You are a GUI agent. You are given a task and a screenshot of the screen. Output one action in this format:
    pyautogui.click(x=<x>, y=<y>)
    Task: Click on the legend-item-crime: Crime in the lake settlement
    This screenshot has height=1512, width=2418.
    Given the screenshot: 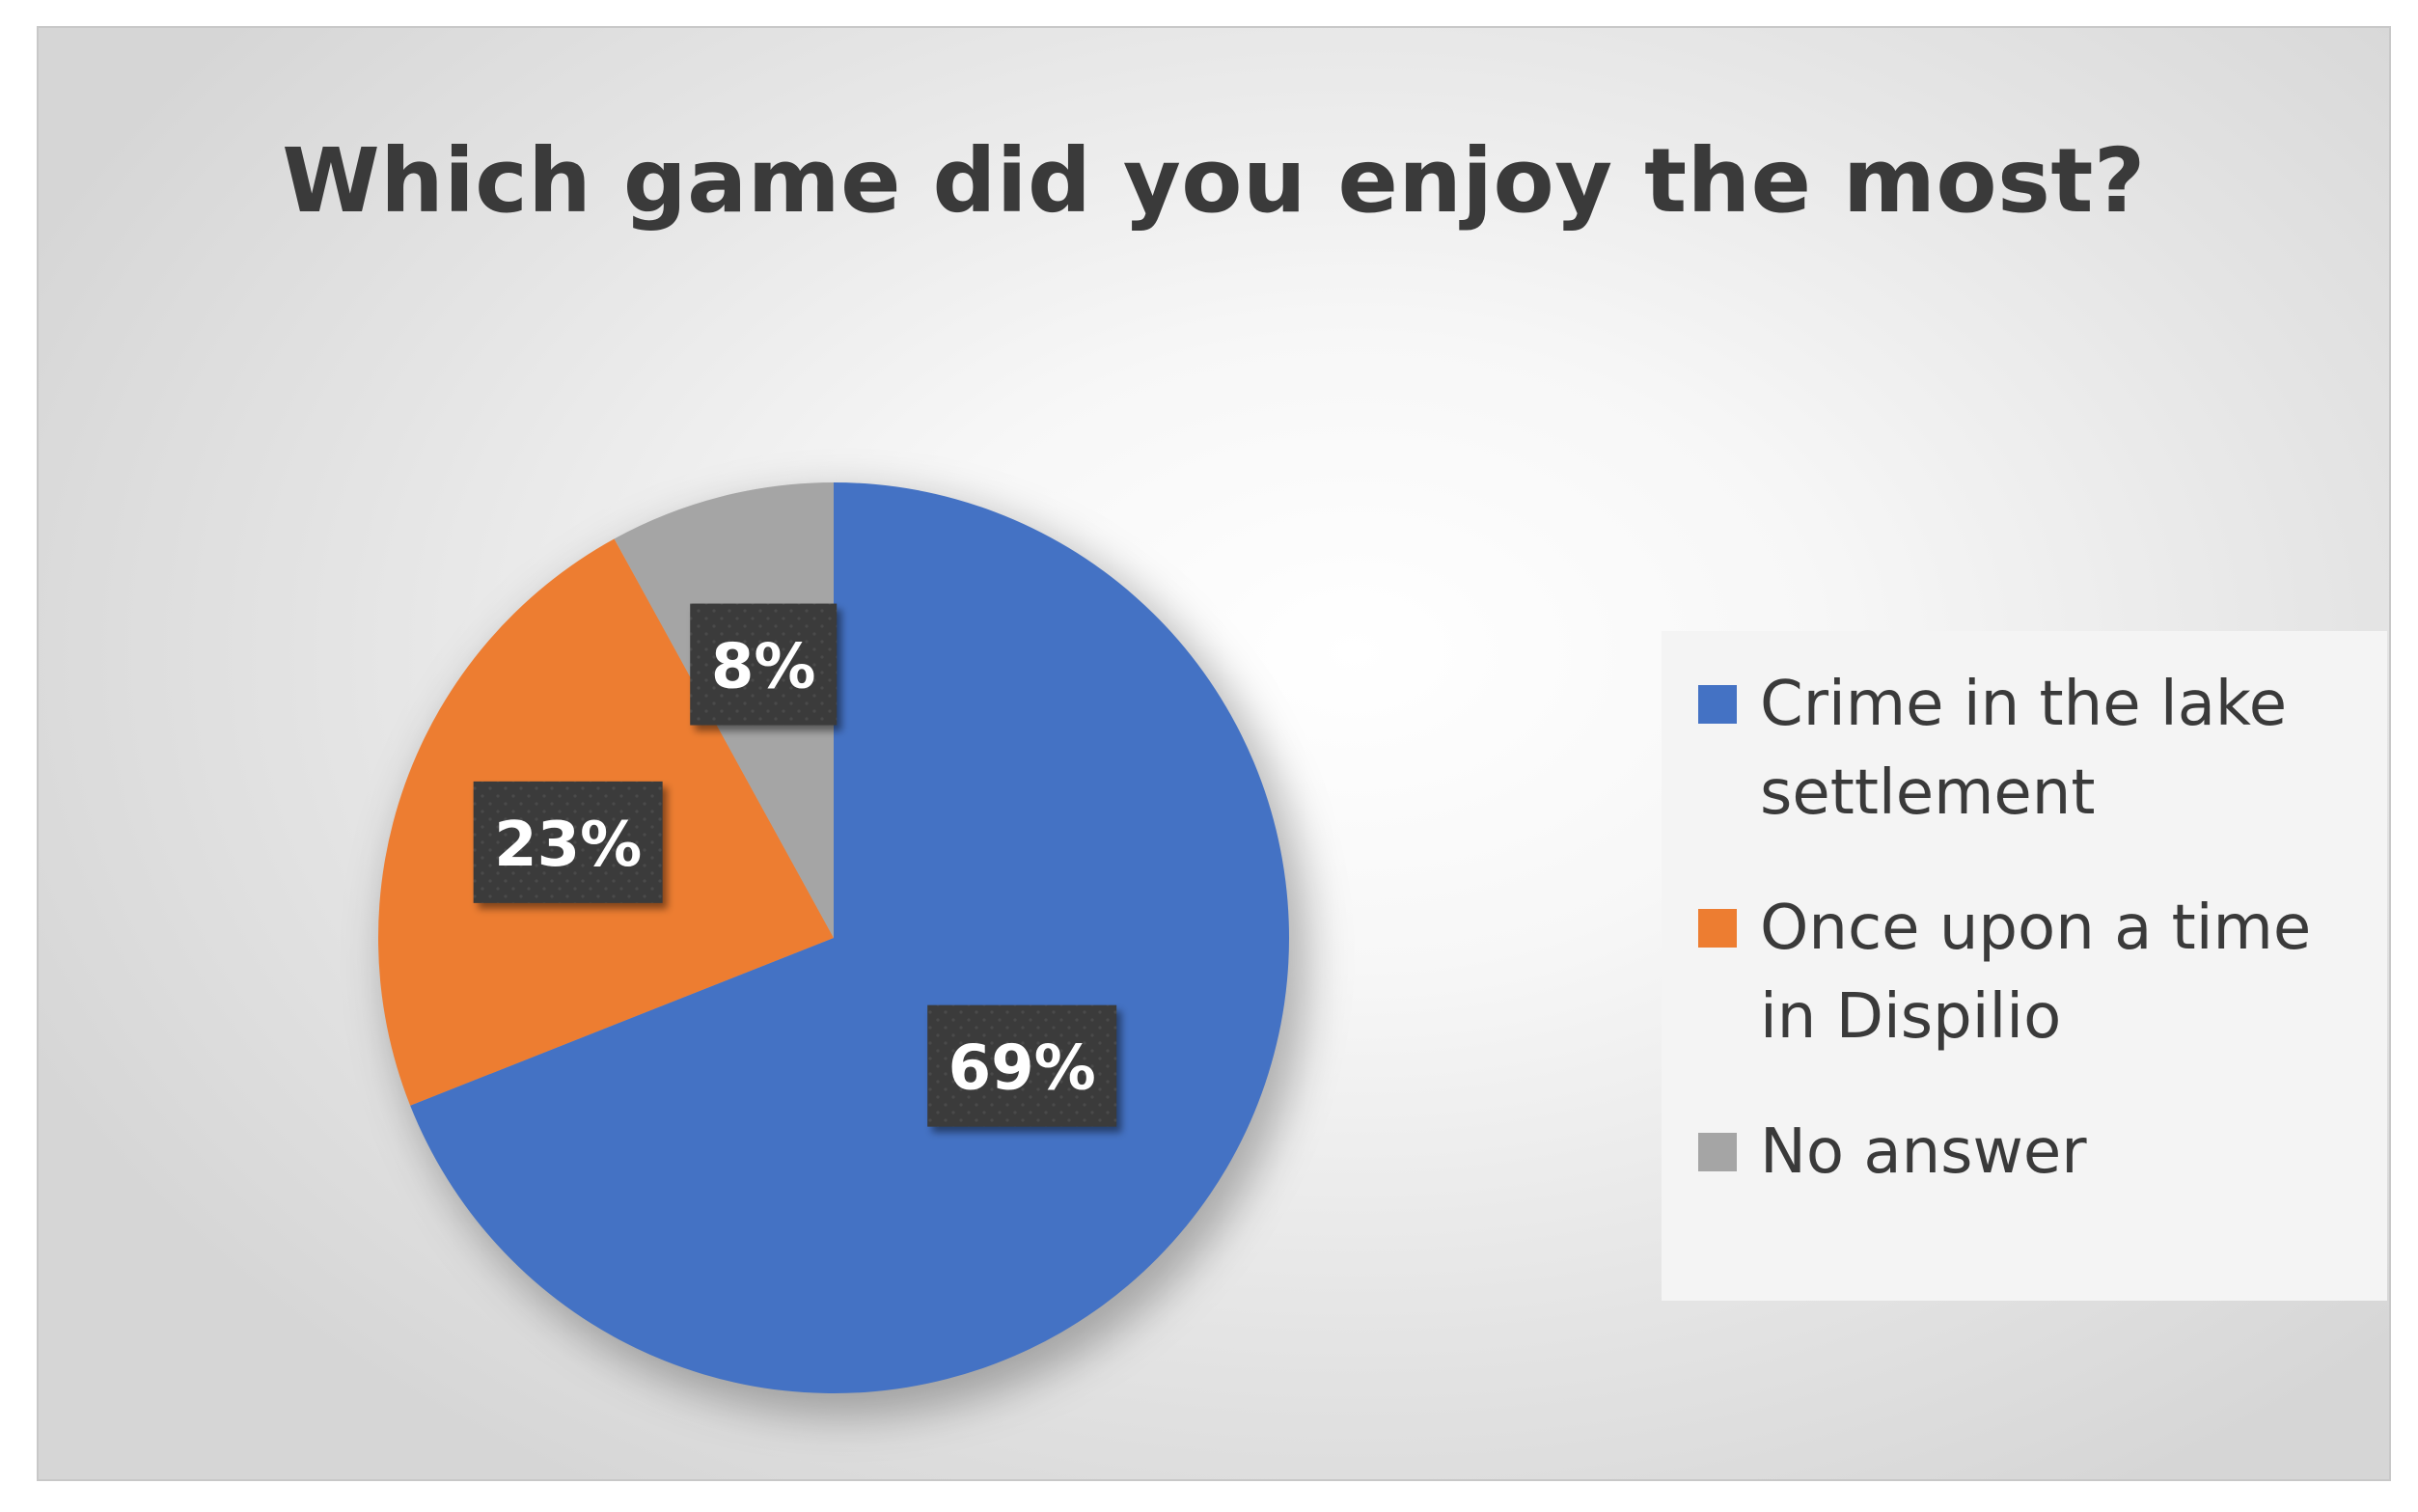 What is the action you would take?
    pyautogui.click(x=2028, y=749)
    